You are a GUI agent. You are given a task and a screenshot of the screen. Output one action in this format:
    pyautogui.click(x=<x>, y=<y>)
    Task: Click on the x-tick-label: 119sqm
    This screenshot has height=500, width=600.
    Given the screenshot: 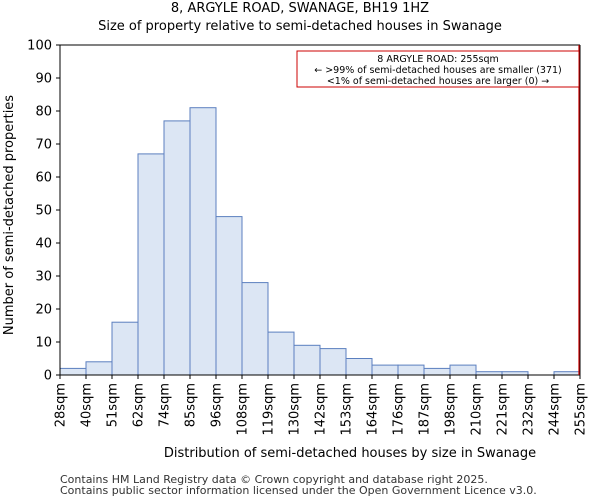 What is the action you would take?
    pyautogui.click(x=269, y=409)
    